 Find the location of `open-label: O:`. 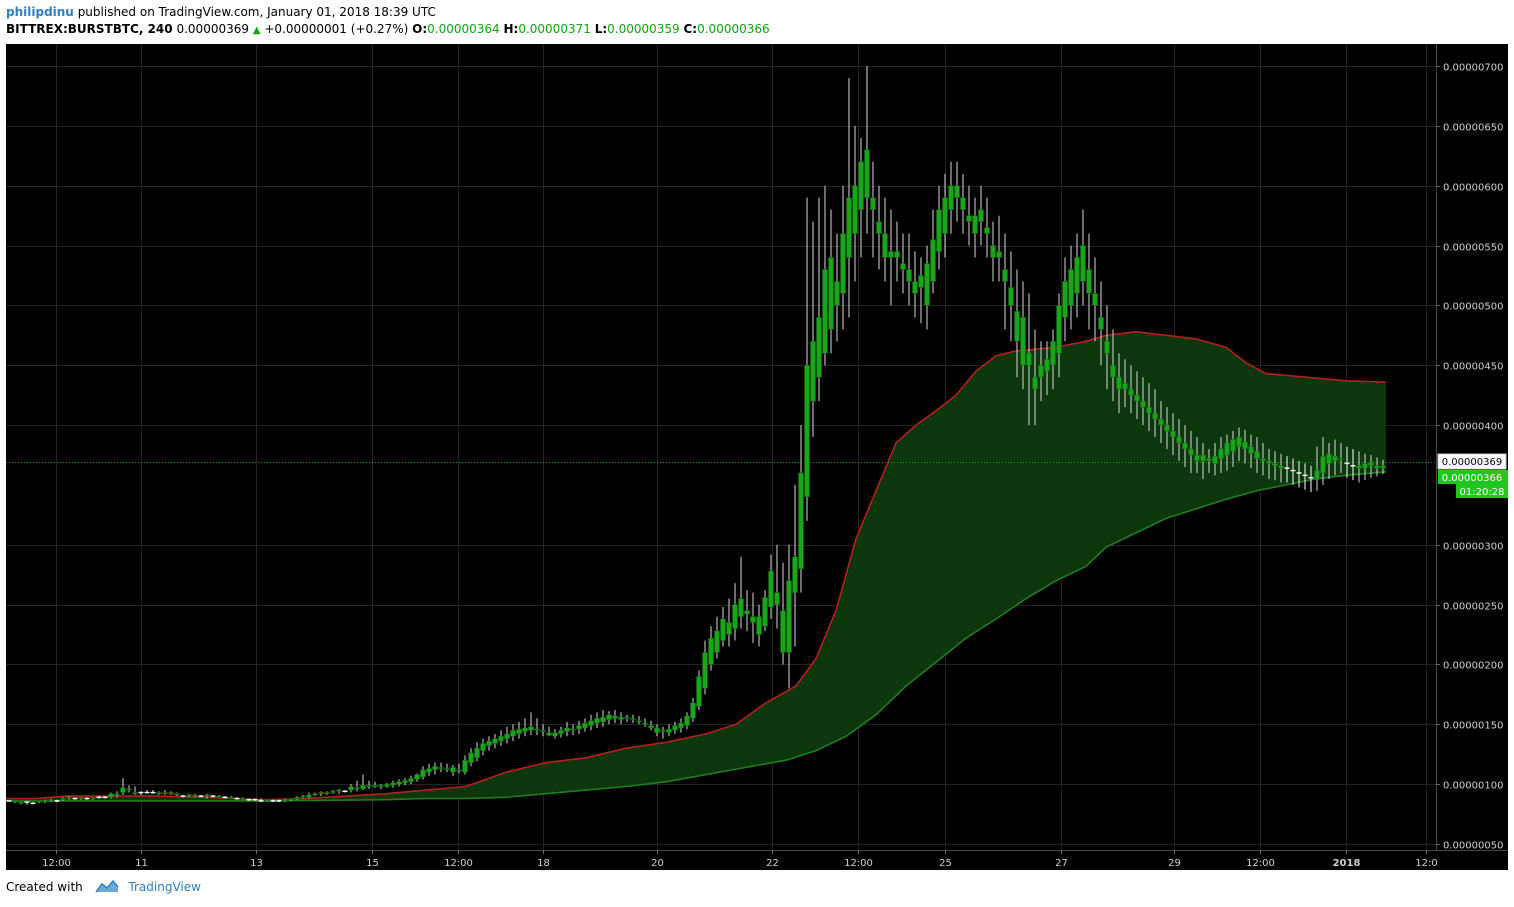

open-label: O: is located at coordinates (420, 29).